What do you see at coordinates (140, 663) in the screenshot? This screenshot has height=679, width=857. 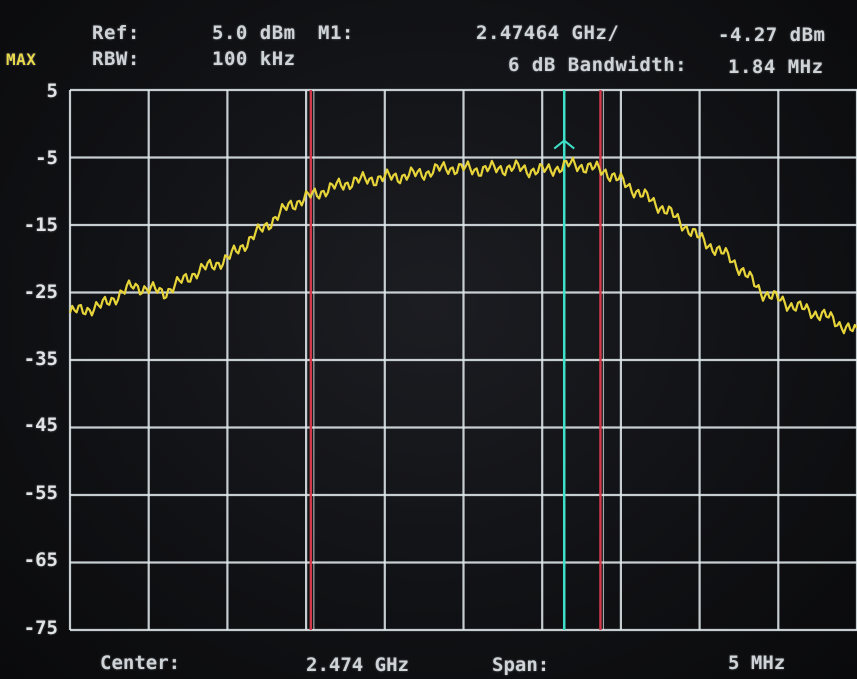 I see `center-label: Center:` at bounding box center [140, 663].